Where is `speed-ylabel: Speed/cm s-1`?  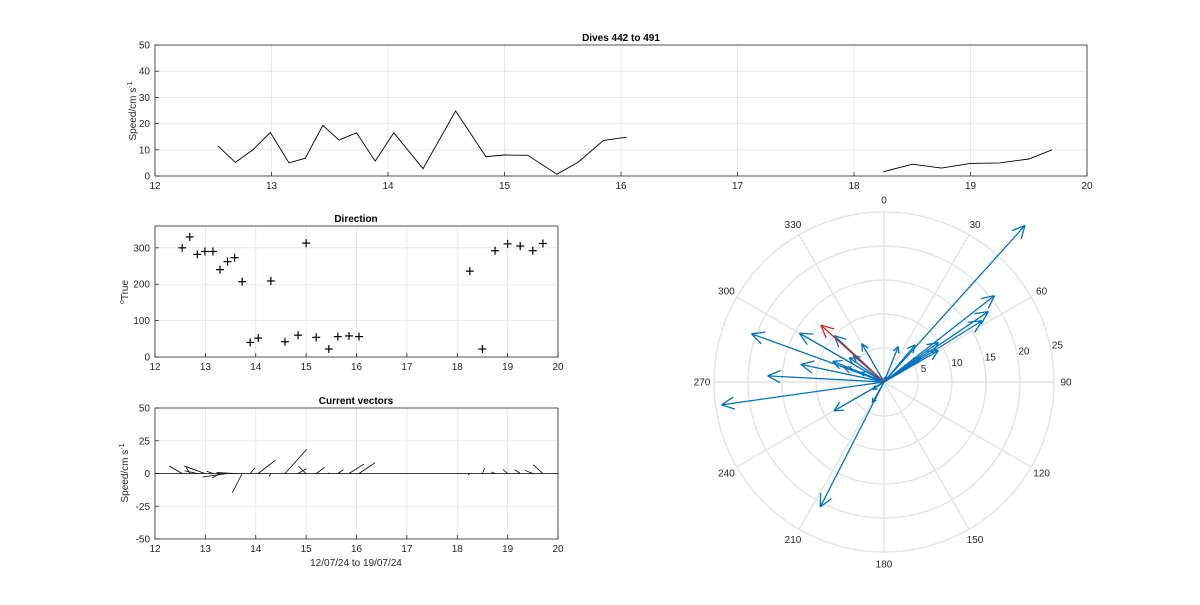 speed-ylabel: Speed/cm s-1 is located at coordinates (133, 110).